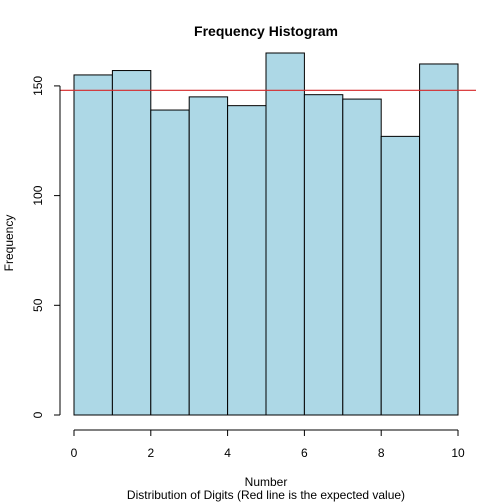 This screenshot has height=504, width=504. Describe the element at coordinates (38, 414) in the screenshot. I see `y-tick-label: 0` at that location.